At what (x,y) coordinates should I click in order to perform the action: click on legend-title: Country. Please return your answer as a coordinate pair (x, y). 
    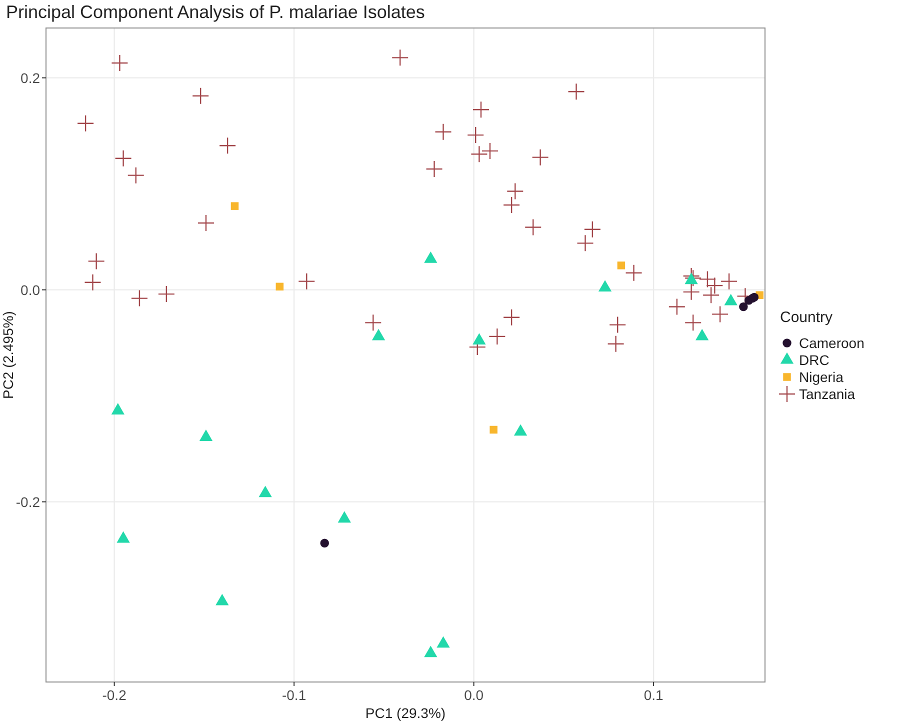
    Looking at the image, I should click on (807, 317).